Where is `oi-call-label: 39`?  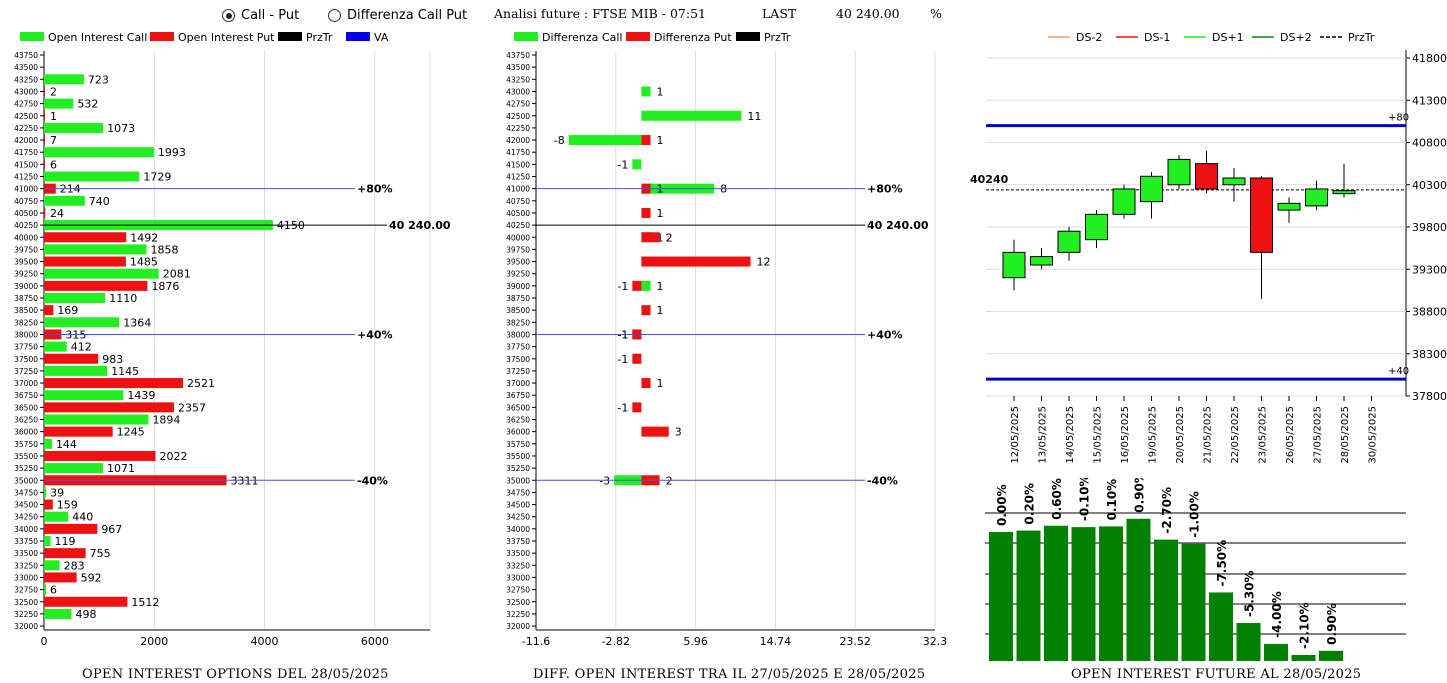
oi-call-label: 39 is located at coordinates (57, 492).